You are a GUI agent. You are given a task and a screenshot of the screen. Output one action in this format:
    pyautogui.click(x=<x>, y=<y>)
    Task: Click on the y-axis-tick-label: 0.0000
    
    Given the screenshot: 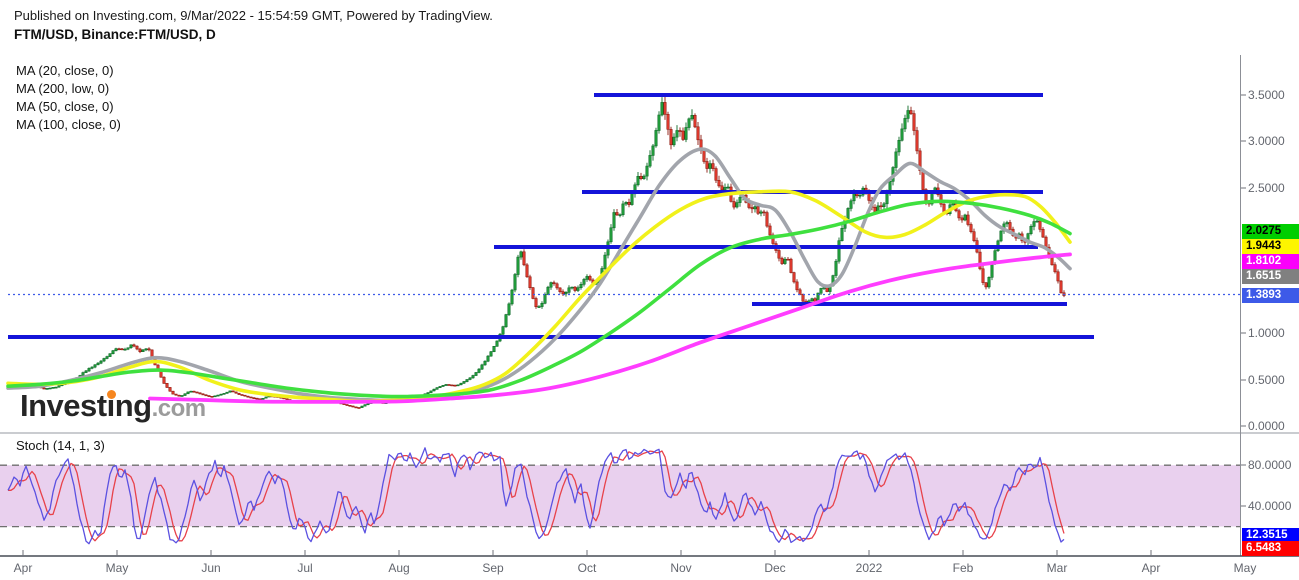 What is the action you would take?
    pyautogui.click(x=1266, y=426)
    